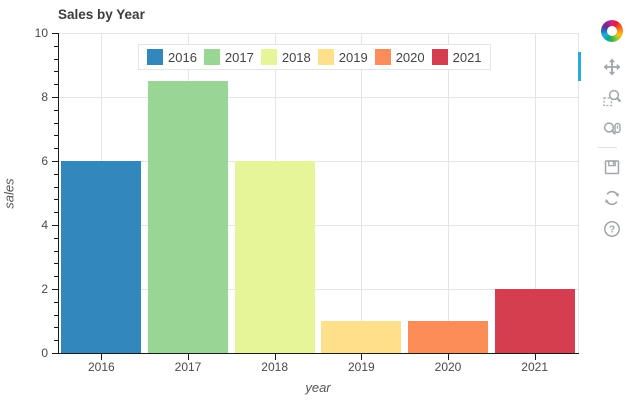 This screenshot has height=409, width=631. What do you see at coordinates (211, 57) in the screenshot?
I see `legend-swatch-2017` at bounding box center [211, 57].